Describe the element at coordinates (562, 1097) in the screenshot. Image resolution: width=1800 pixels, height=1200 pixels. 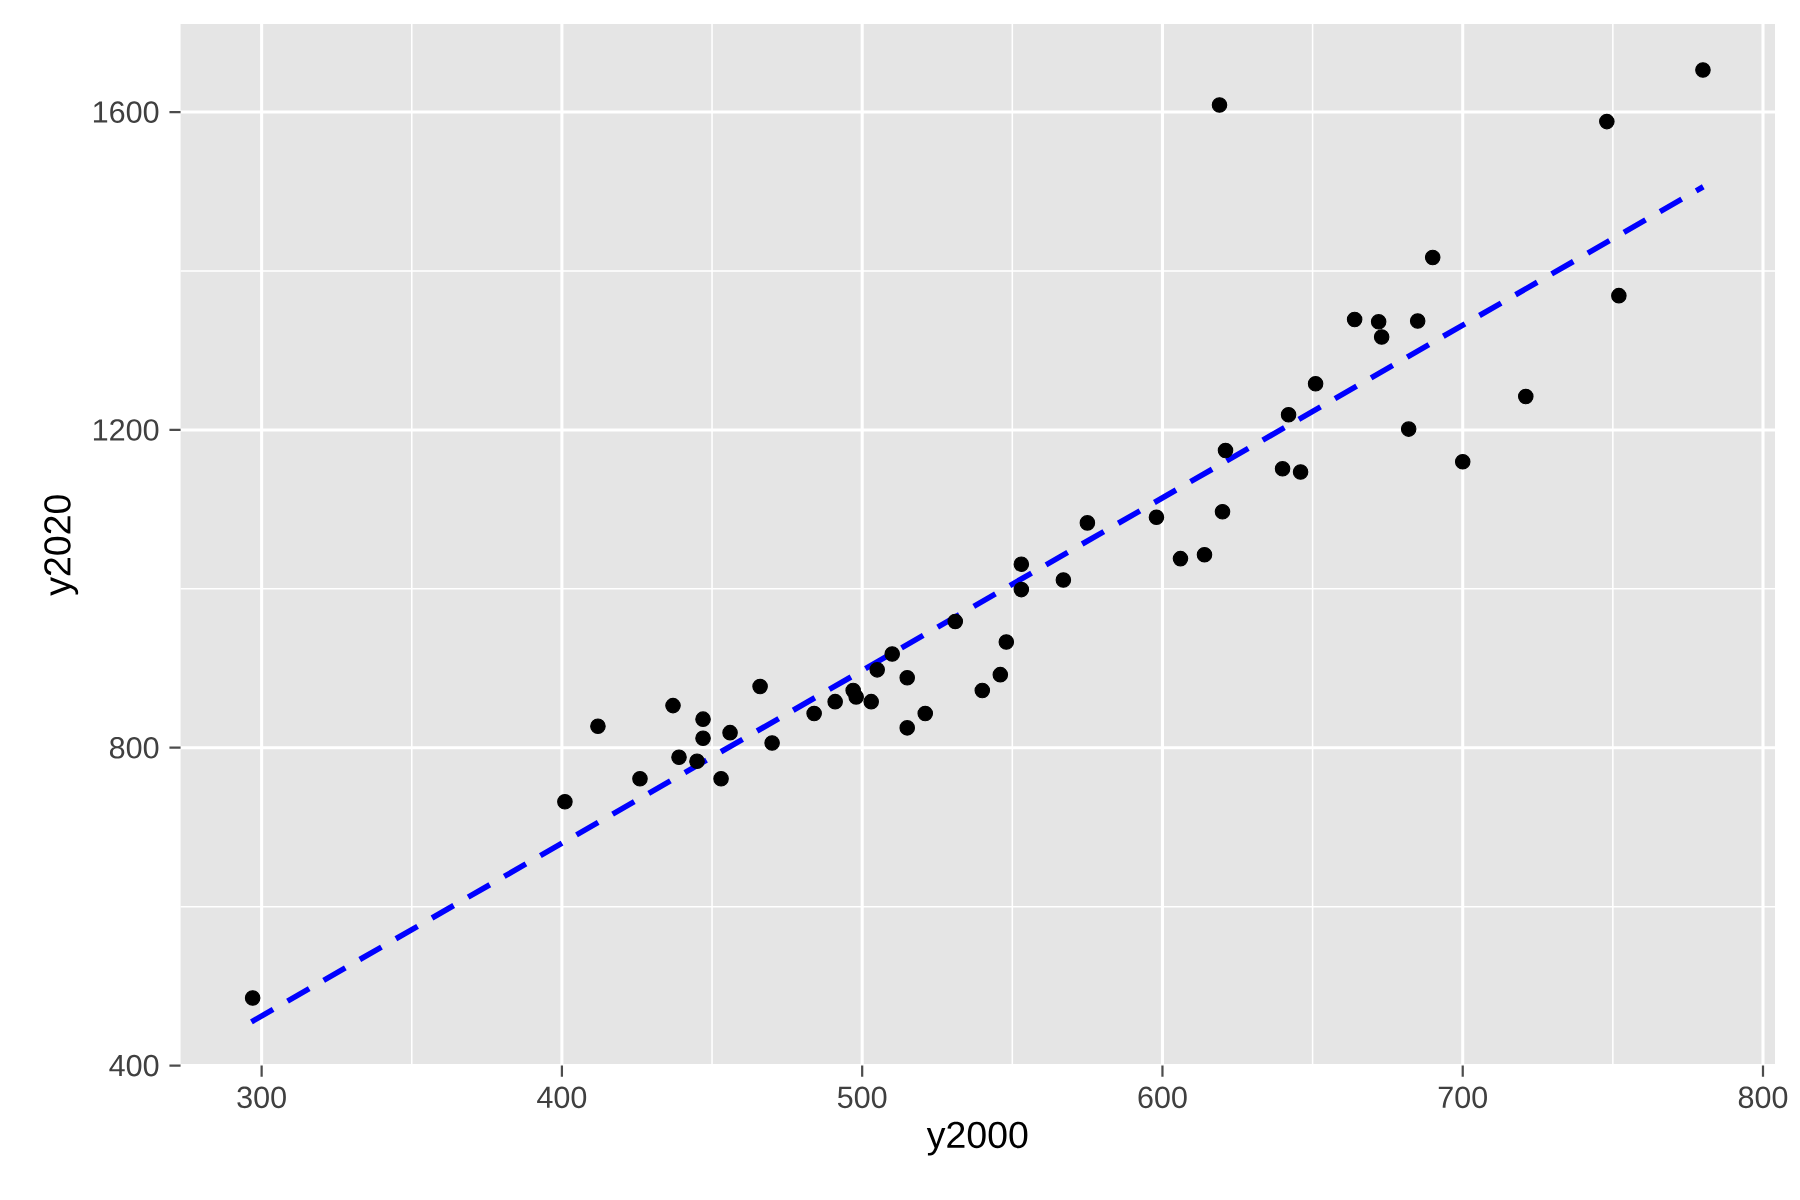
I see `x-tick-label: 400` at that location.